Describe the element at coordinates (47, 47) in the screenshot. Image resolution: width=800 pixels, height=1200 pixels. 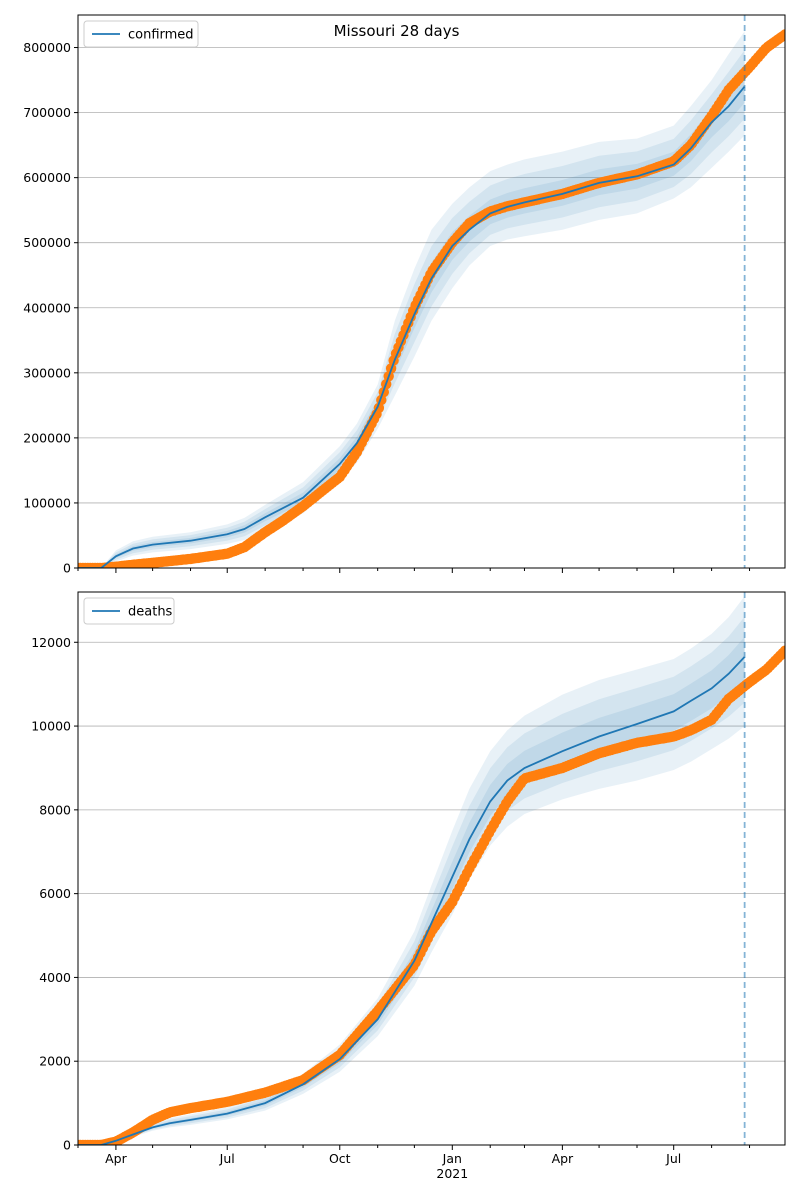
I see `y-tick-label: 800000` at that location.